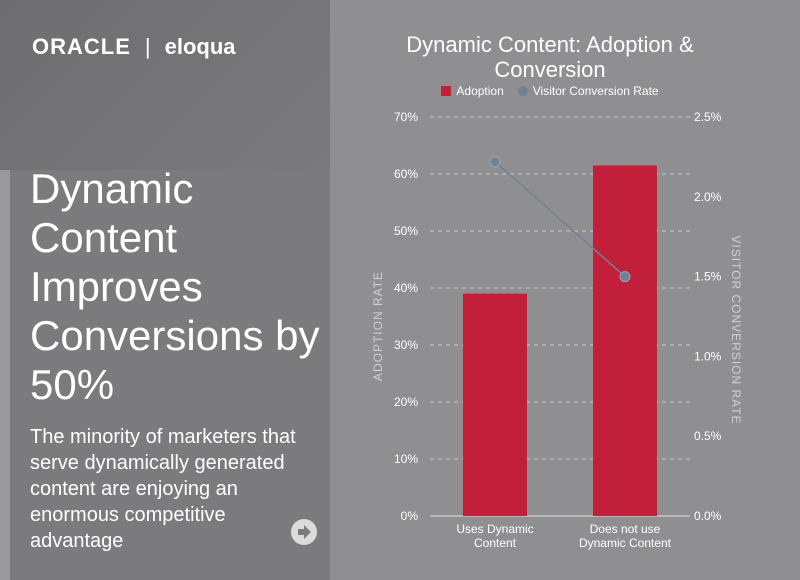 Image resolution: width=800 pixels, height=580 pixels. Describe the element at coordinates (522, 91) in the screenshot. I see `legend-swatch-conversion` at that location.